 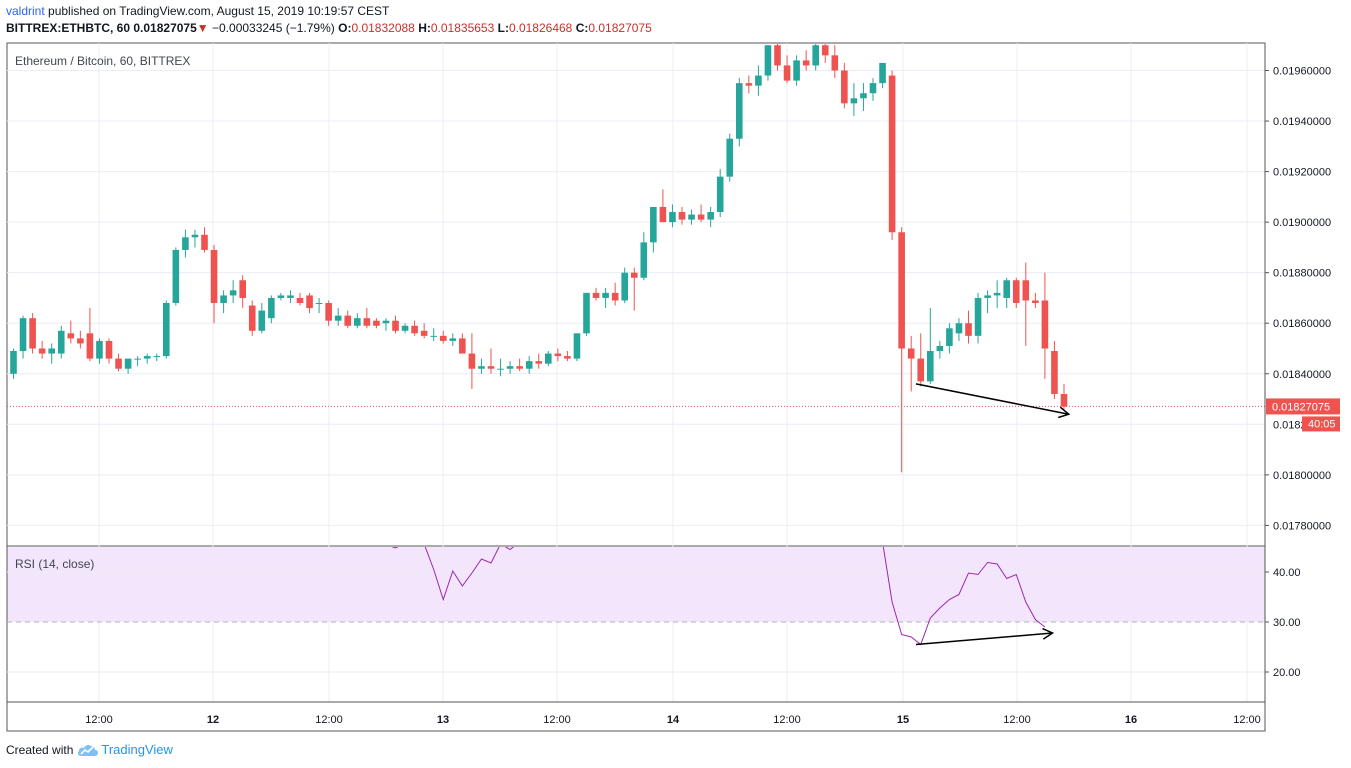 I want to click on tradingview-logo: TradingView, so click(x=125, y=749).